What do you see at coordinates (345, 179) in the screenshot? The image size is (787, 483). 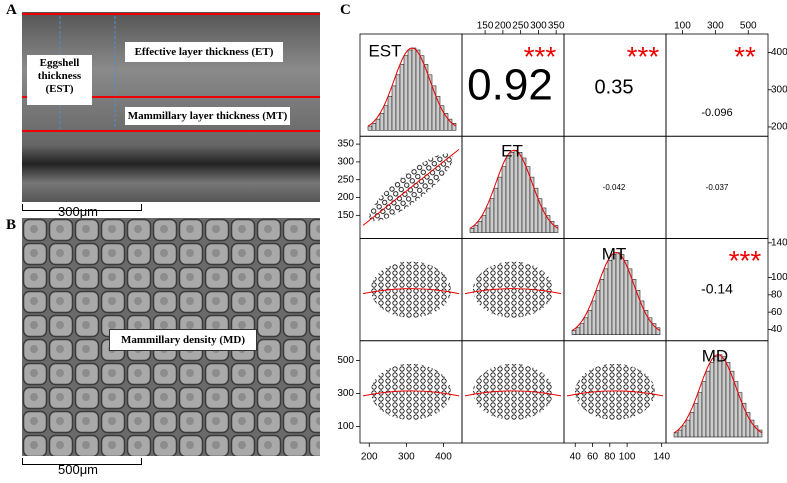 I see `tick-label: 250` at bounding box center [345, 179].